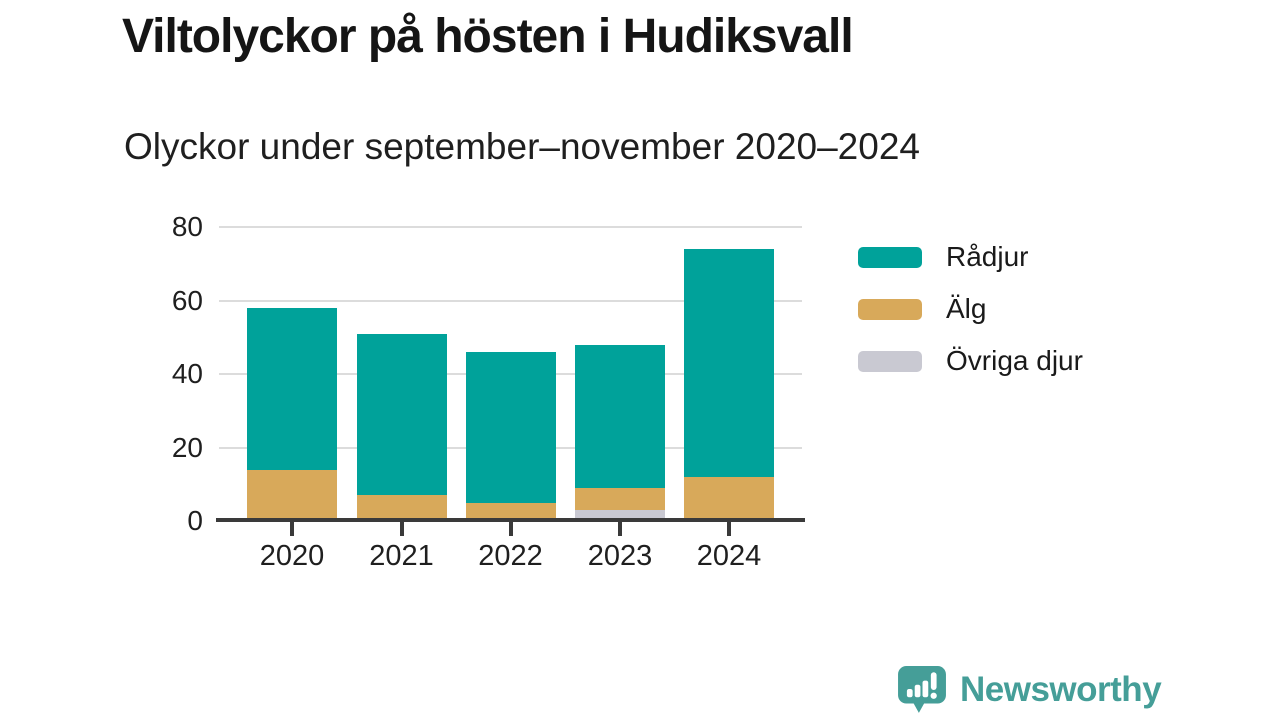 Image resolution: width=1280 pixels, height=720 pixels. What do you see at coordinates (195, 520) in the screenshot?
I see `y-axis-tick-label-0: 0` at bounding box center [195, 520].